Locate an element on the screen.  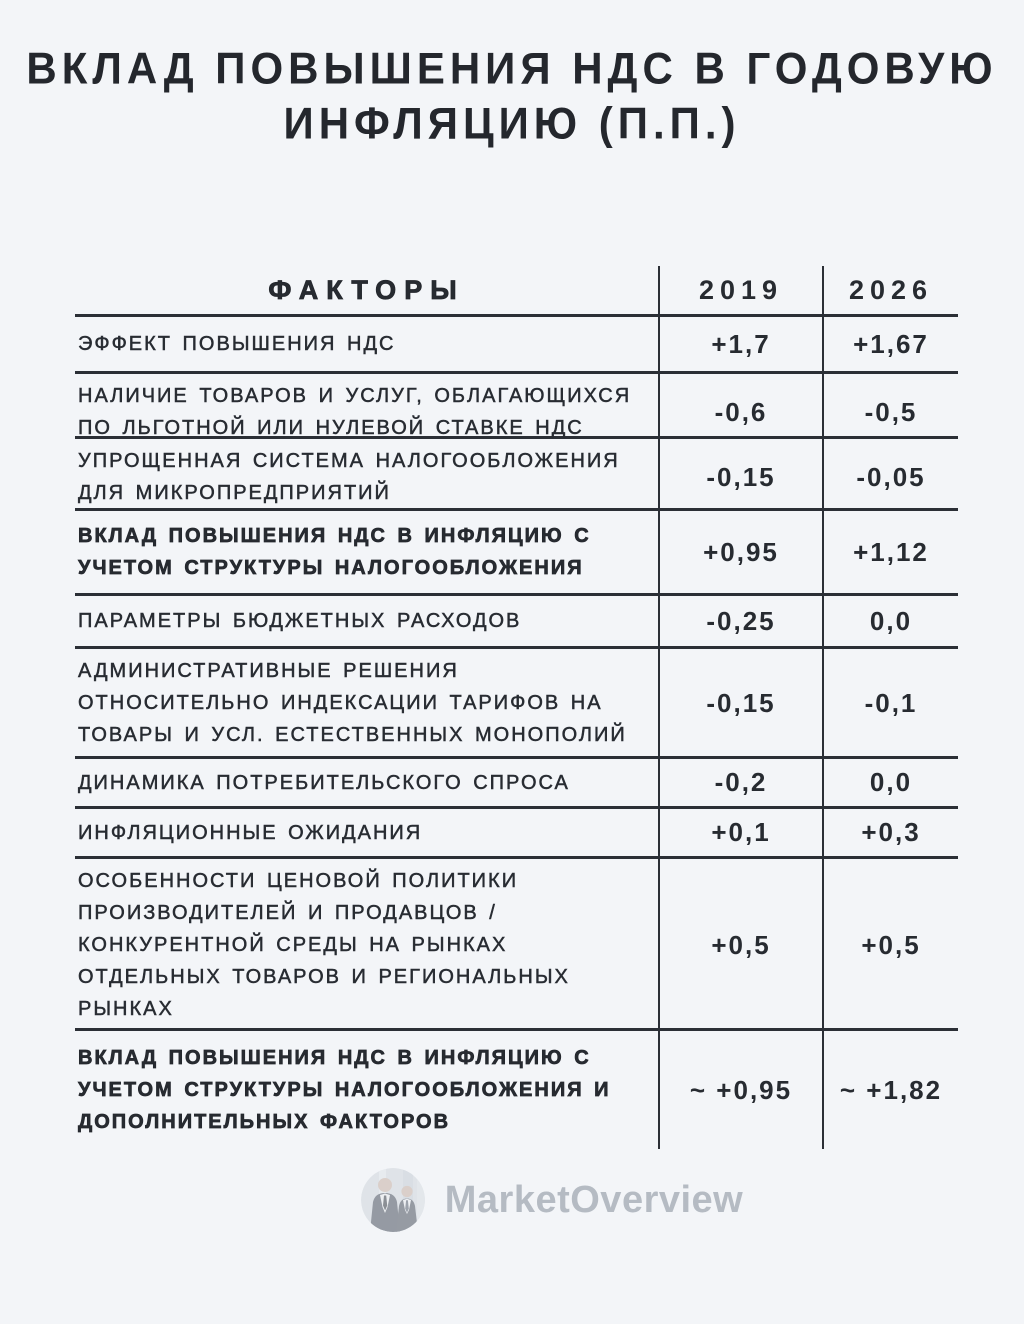
value-2026: +1,67 is located at coordinates (890, 344).